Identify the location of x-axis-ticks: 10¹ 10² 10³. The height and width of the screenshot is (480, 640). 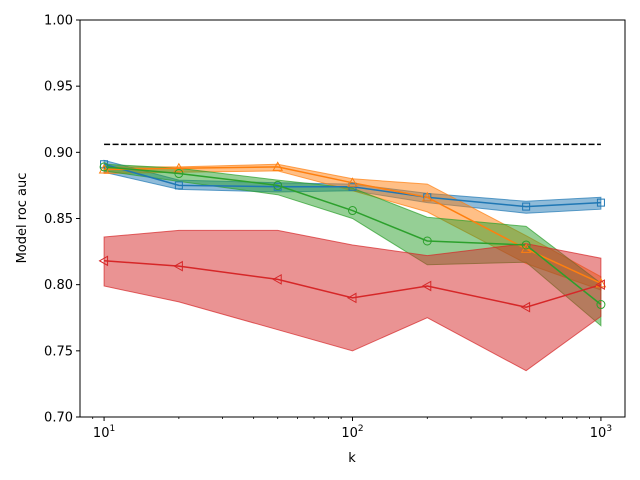
(352, 429).